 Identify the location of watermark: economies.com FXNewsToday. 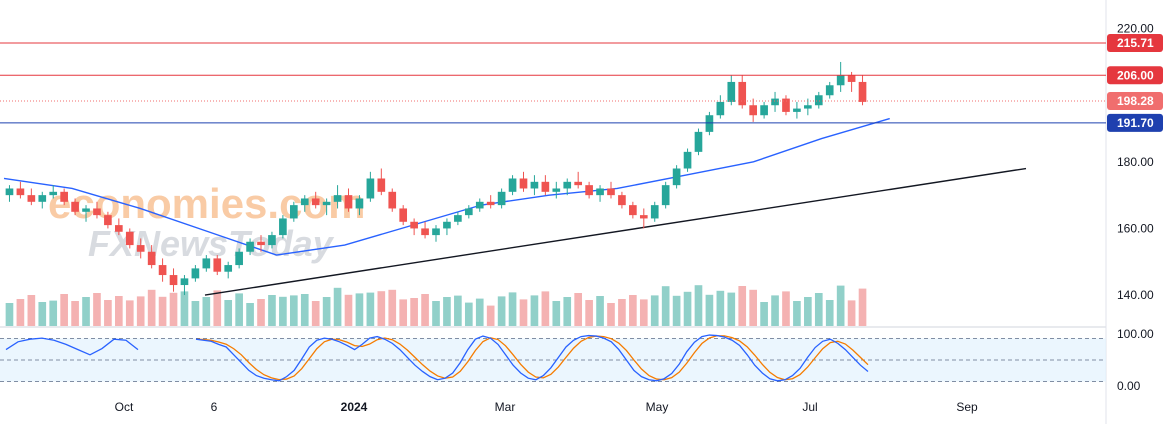
(206, 222).